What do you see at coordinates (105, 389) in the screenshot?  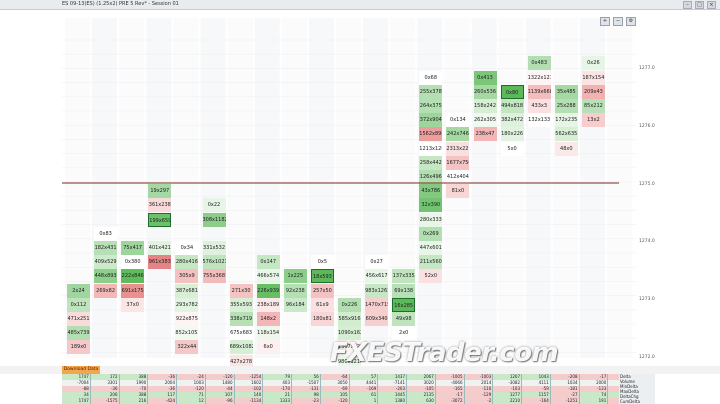 I see `stats-cell: -36` at bounding box center [105, 389].